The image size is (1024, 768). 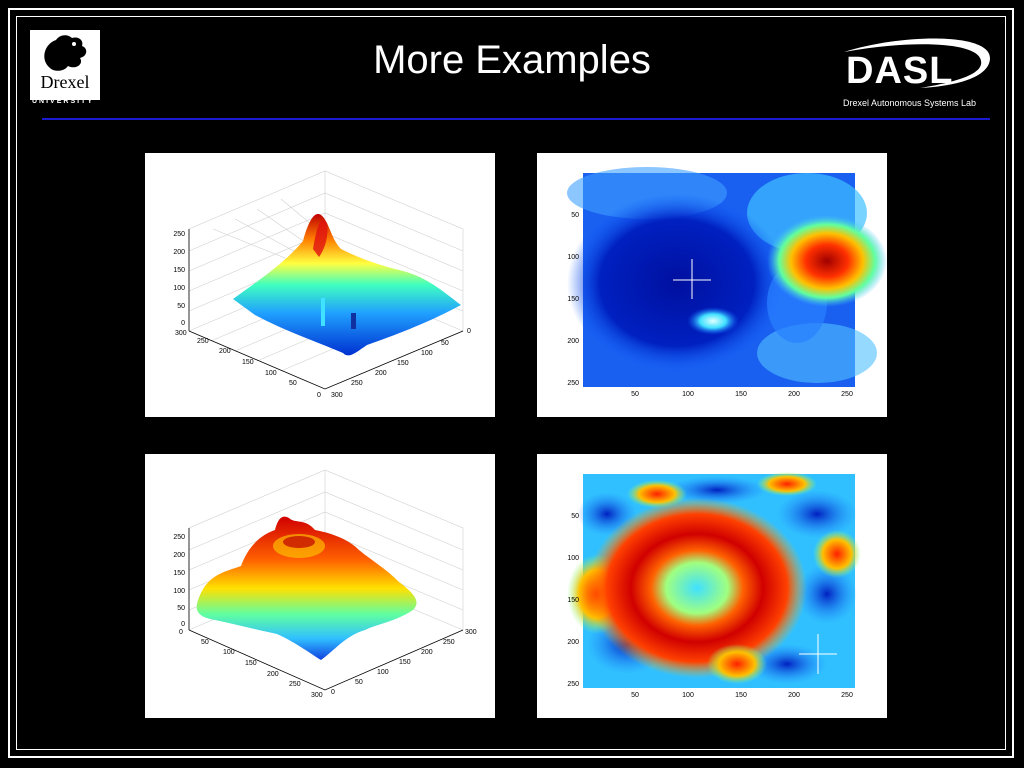 I want to click on heatmap-2-svg: 50 100 150 200 250 50 100 150 200 250, so click(x=714, y=585).